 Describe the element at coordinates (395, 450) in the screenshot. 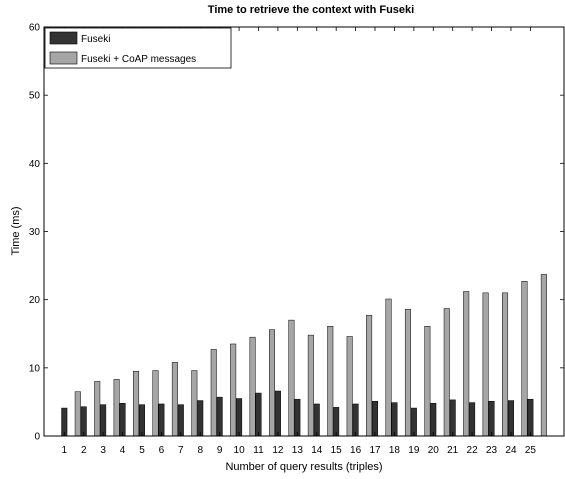

I see `x-tick-label-18: 18` at that location.